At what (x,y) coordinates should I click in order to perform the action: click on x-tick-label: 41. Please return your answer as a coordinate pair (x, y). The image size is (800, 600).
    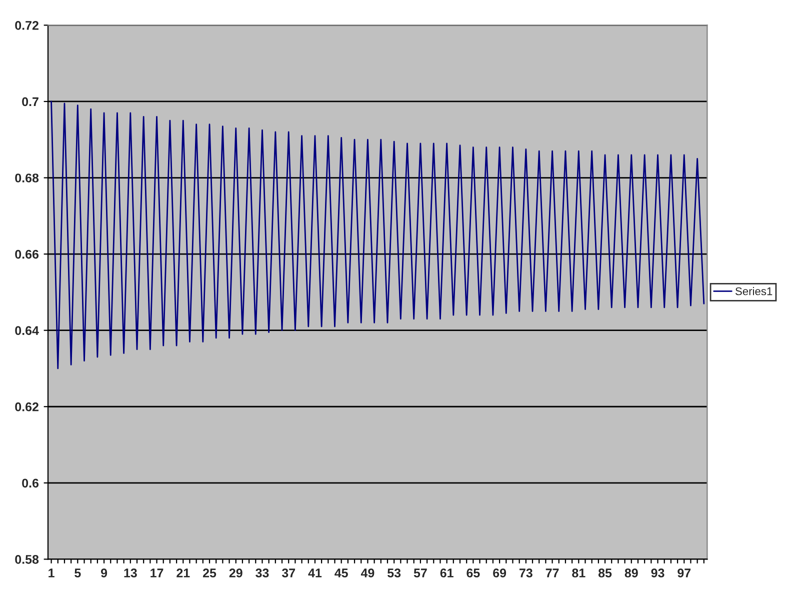
    Looking at the image, I should click on (315, 573).